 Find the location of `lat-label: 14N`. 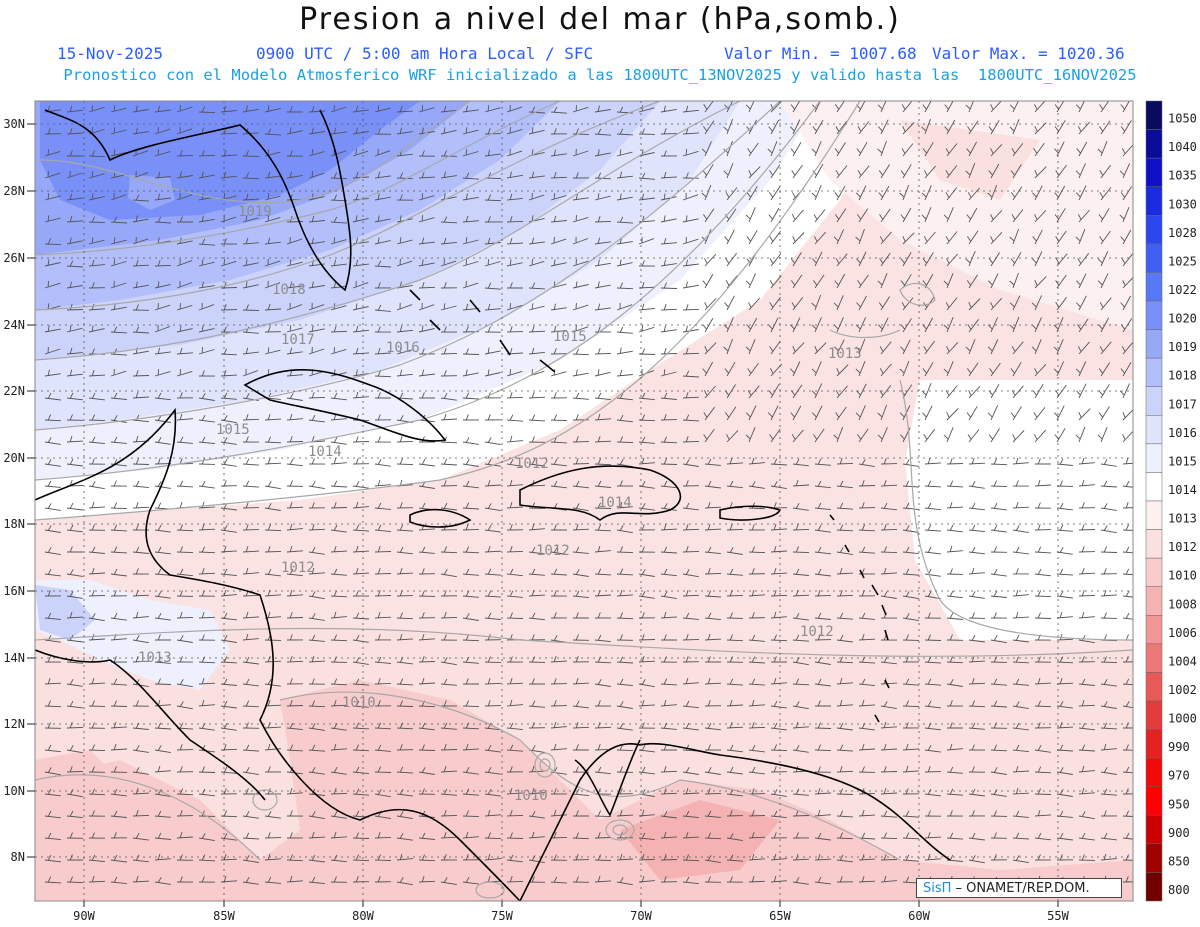

lat-label: 14N is located at coordinates (14, 658).